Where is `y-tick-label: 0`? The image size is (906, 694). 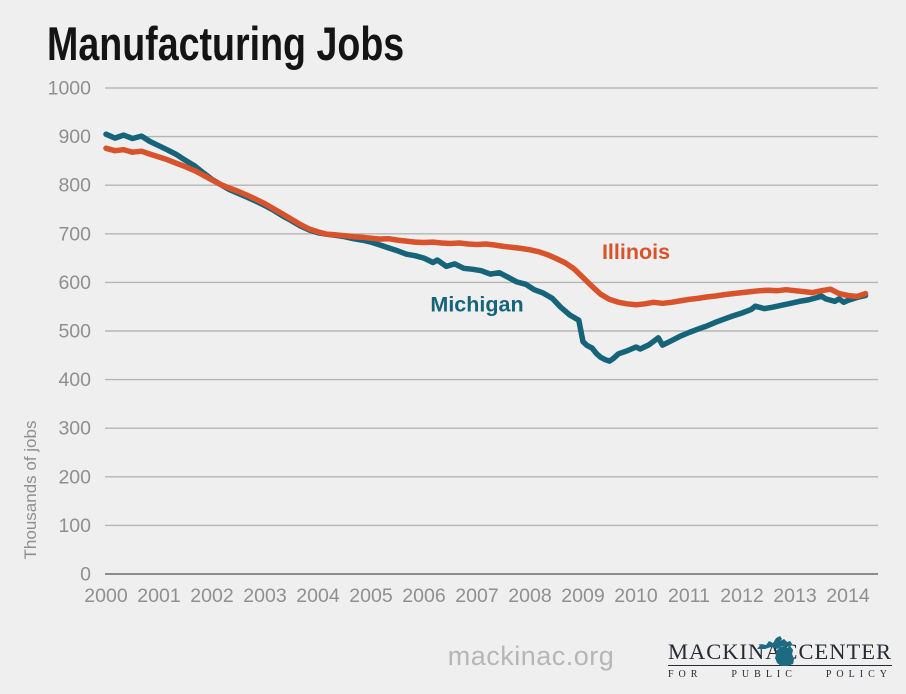
y-tick-label: 0 is located at coordinates (85, 575).